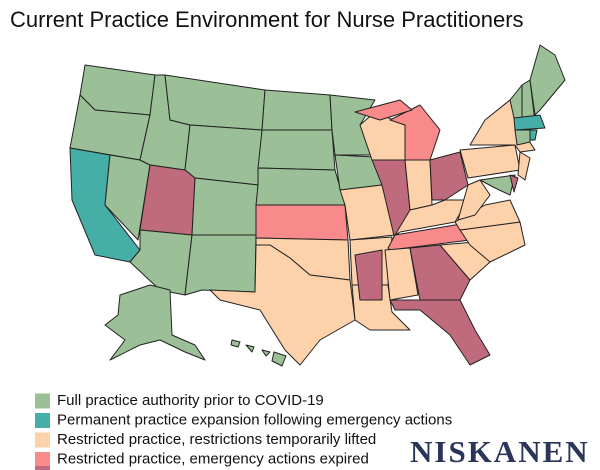 Image resolution: width=600 pixels, height=470 pixels. What do you see at coordinates (500, 451) in the screenshot?
I see `brand-logo: NISKANEN` at bounding box center [500, 451].